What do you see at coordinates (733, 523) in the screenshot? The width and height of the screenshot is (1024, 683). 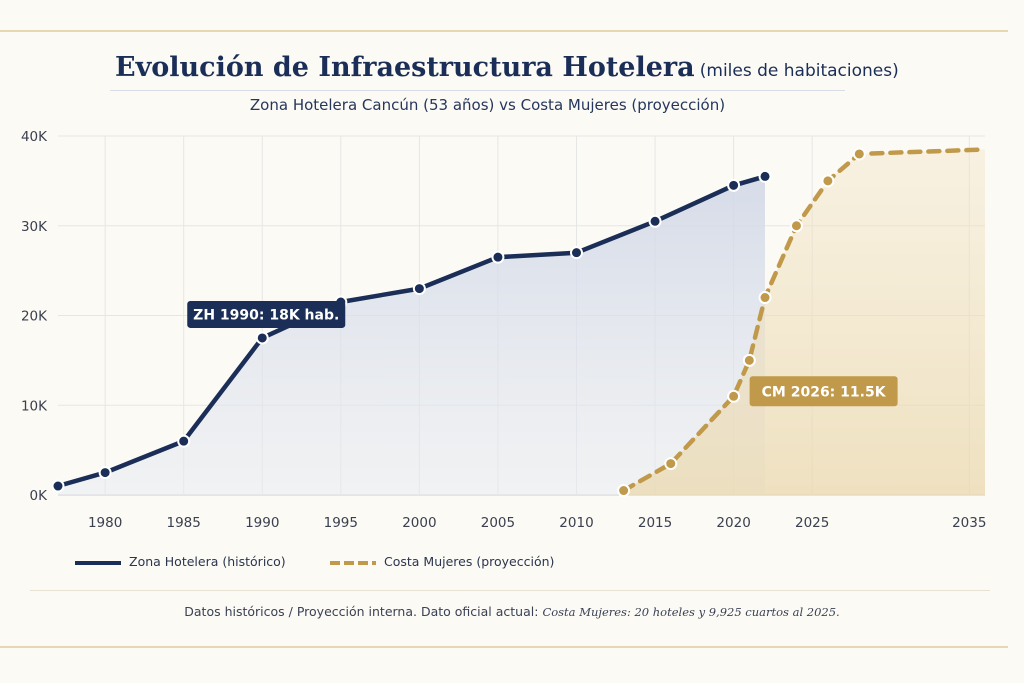 I see `x-tick-label: 2020` at bounding box center [733, 523].